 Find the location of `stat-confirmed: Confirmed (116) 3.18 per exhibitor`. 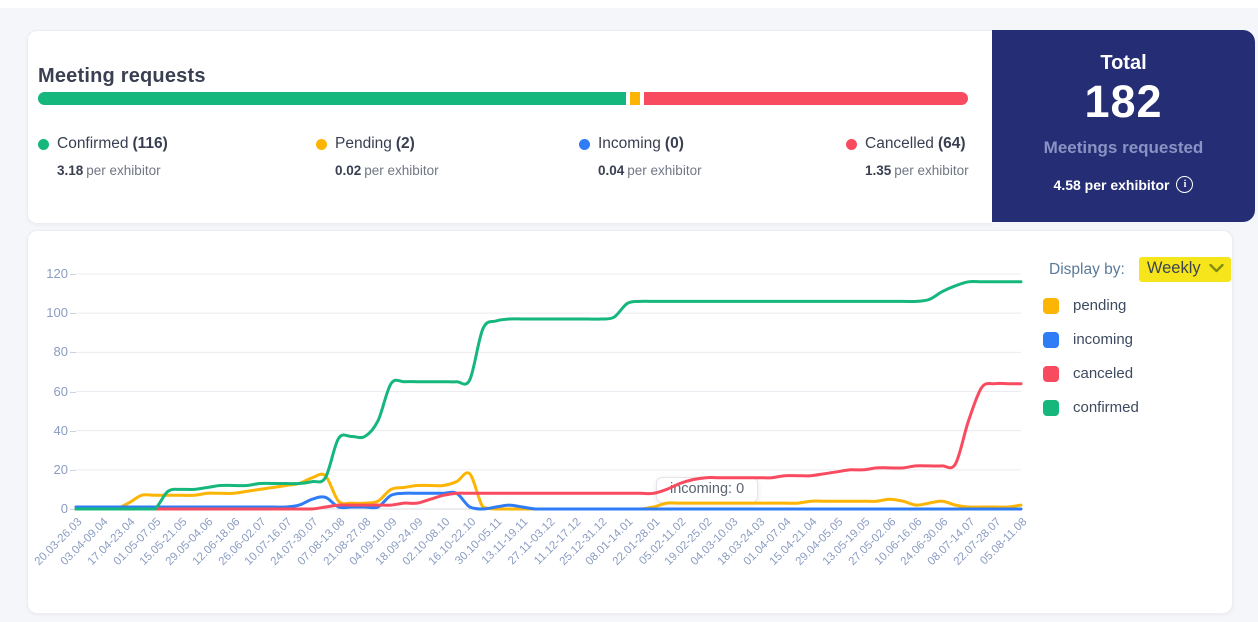

stat-confirmed: Confirmed (116) 3.18 per exhibitor is located at coordinates (103, 156).